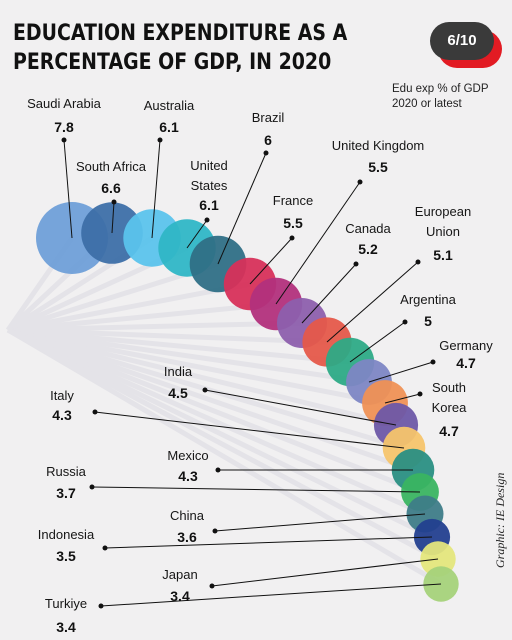  What do you see at coordinates (428, 299) in the screenshot?
I see `country-label: Argentina` at bounding box center [428, 299].